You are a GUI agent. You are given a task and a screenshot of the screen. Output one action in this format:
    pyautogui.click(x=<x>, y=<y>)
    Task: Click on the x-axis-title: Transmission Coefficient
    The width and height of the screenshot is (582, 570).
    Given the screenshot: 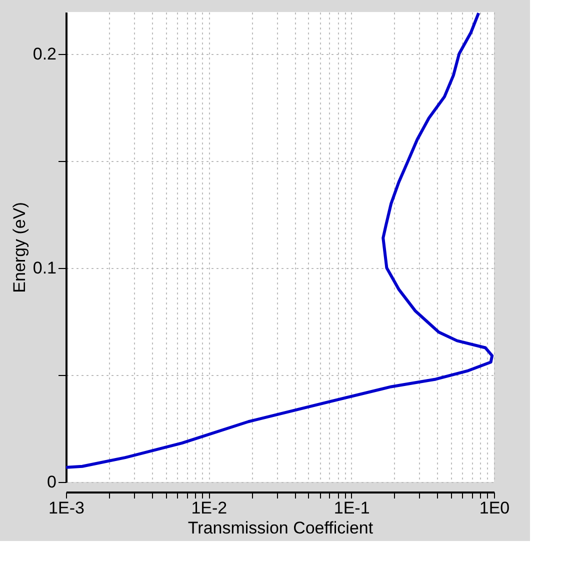 What is the action you would take?
    pyautogui.click(x=281, y=528)
    